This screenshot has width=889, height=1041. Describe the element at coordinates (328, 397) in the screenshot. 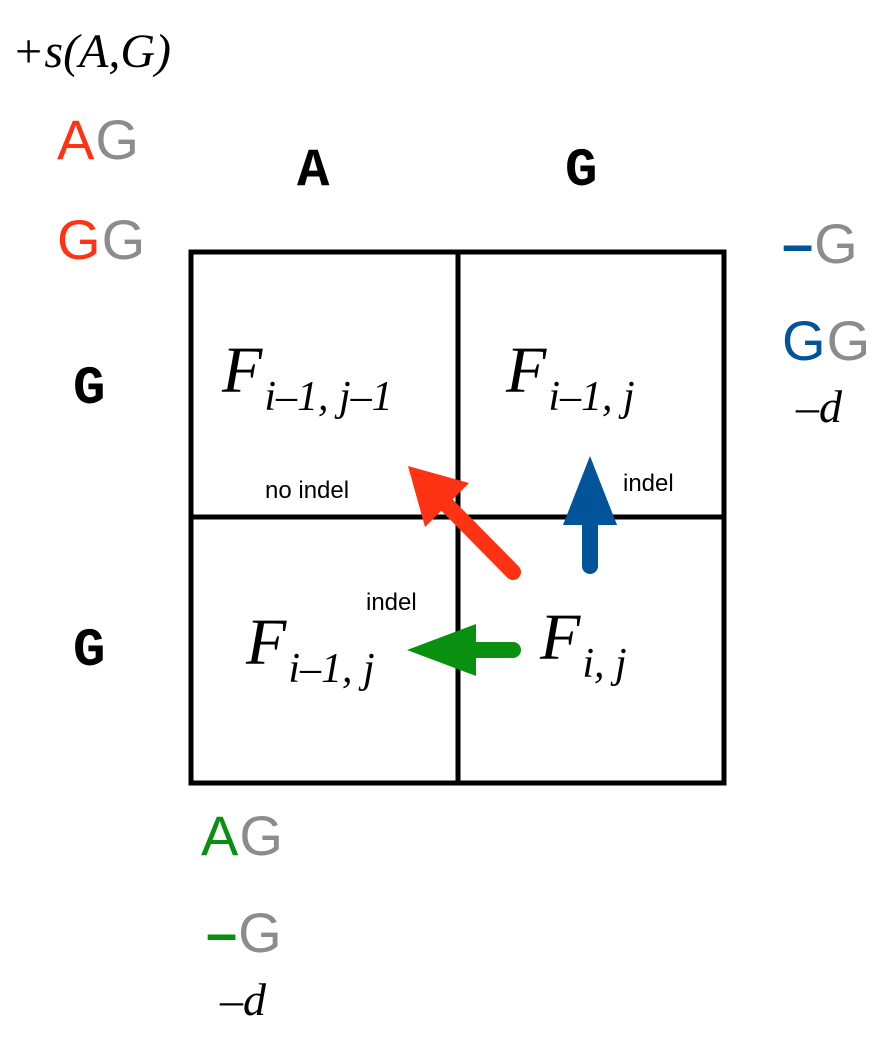

I see `cell-top-left-sub: i–1, j–1` at that location.